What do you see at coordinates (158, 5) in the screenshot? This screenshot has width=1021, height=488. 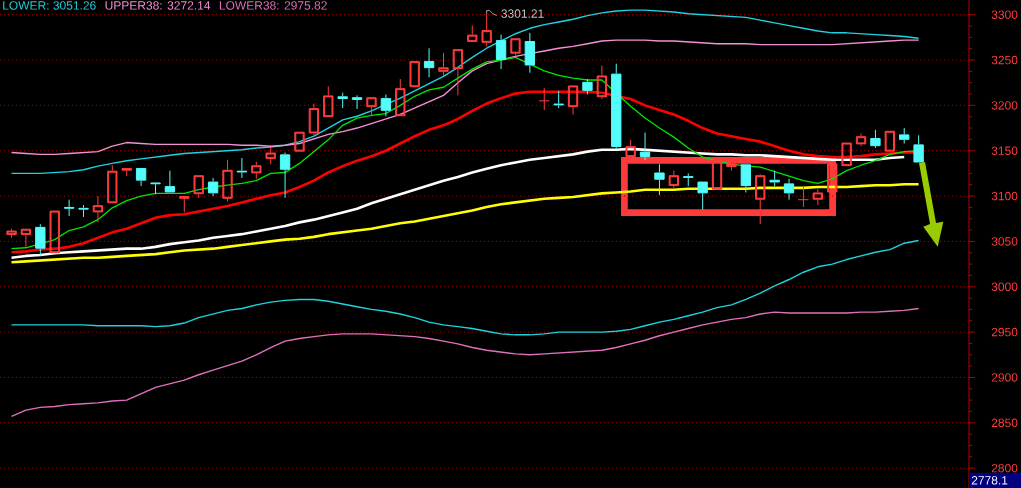 I see `text: UPPER38: 3272.14` at bounding box center [158, 5].